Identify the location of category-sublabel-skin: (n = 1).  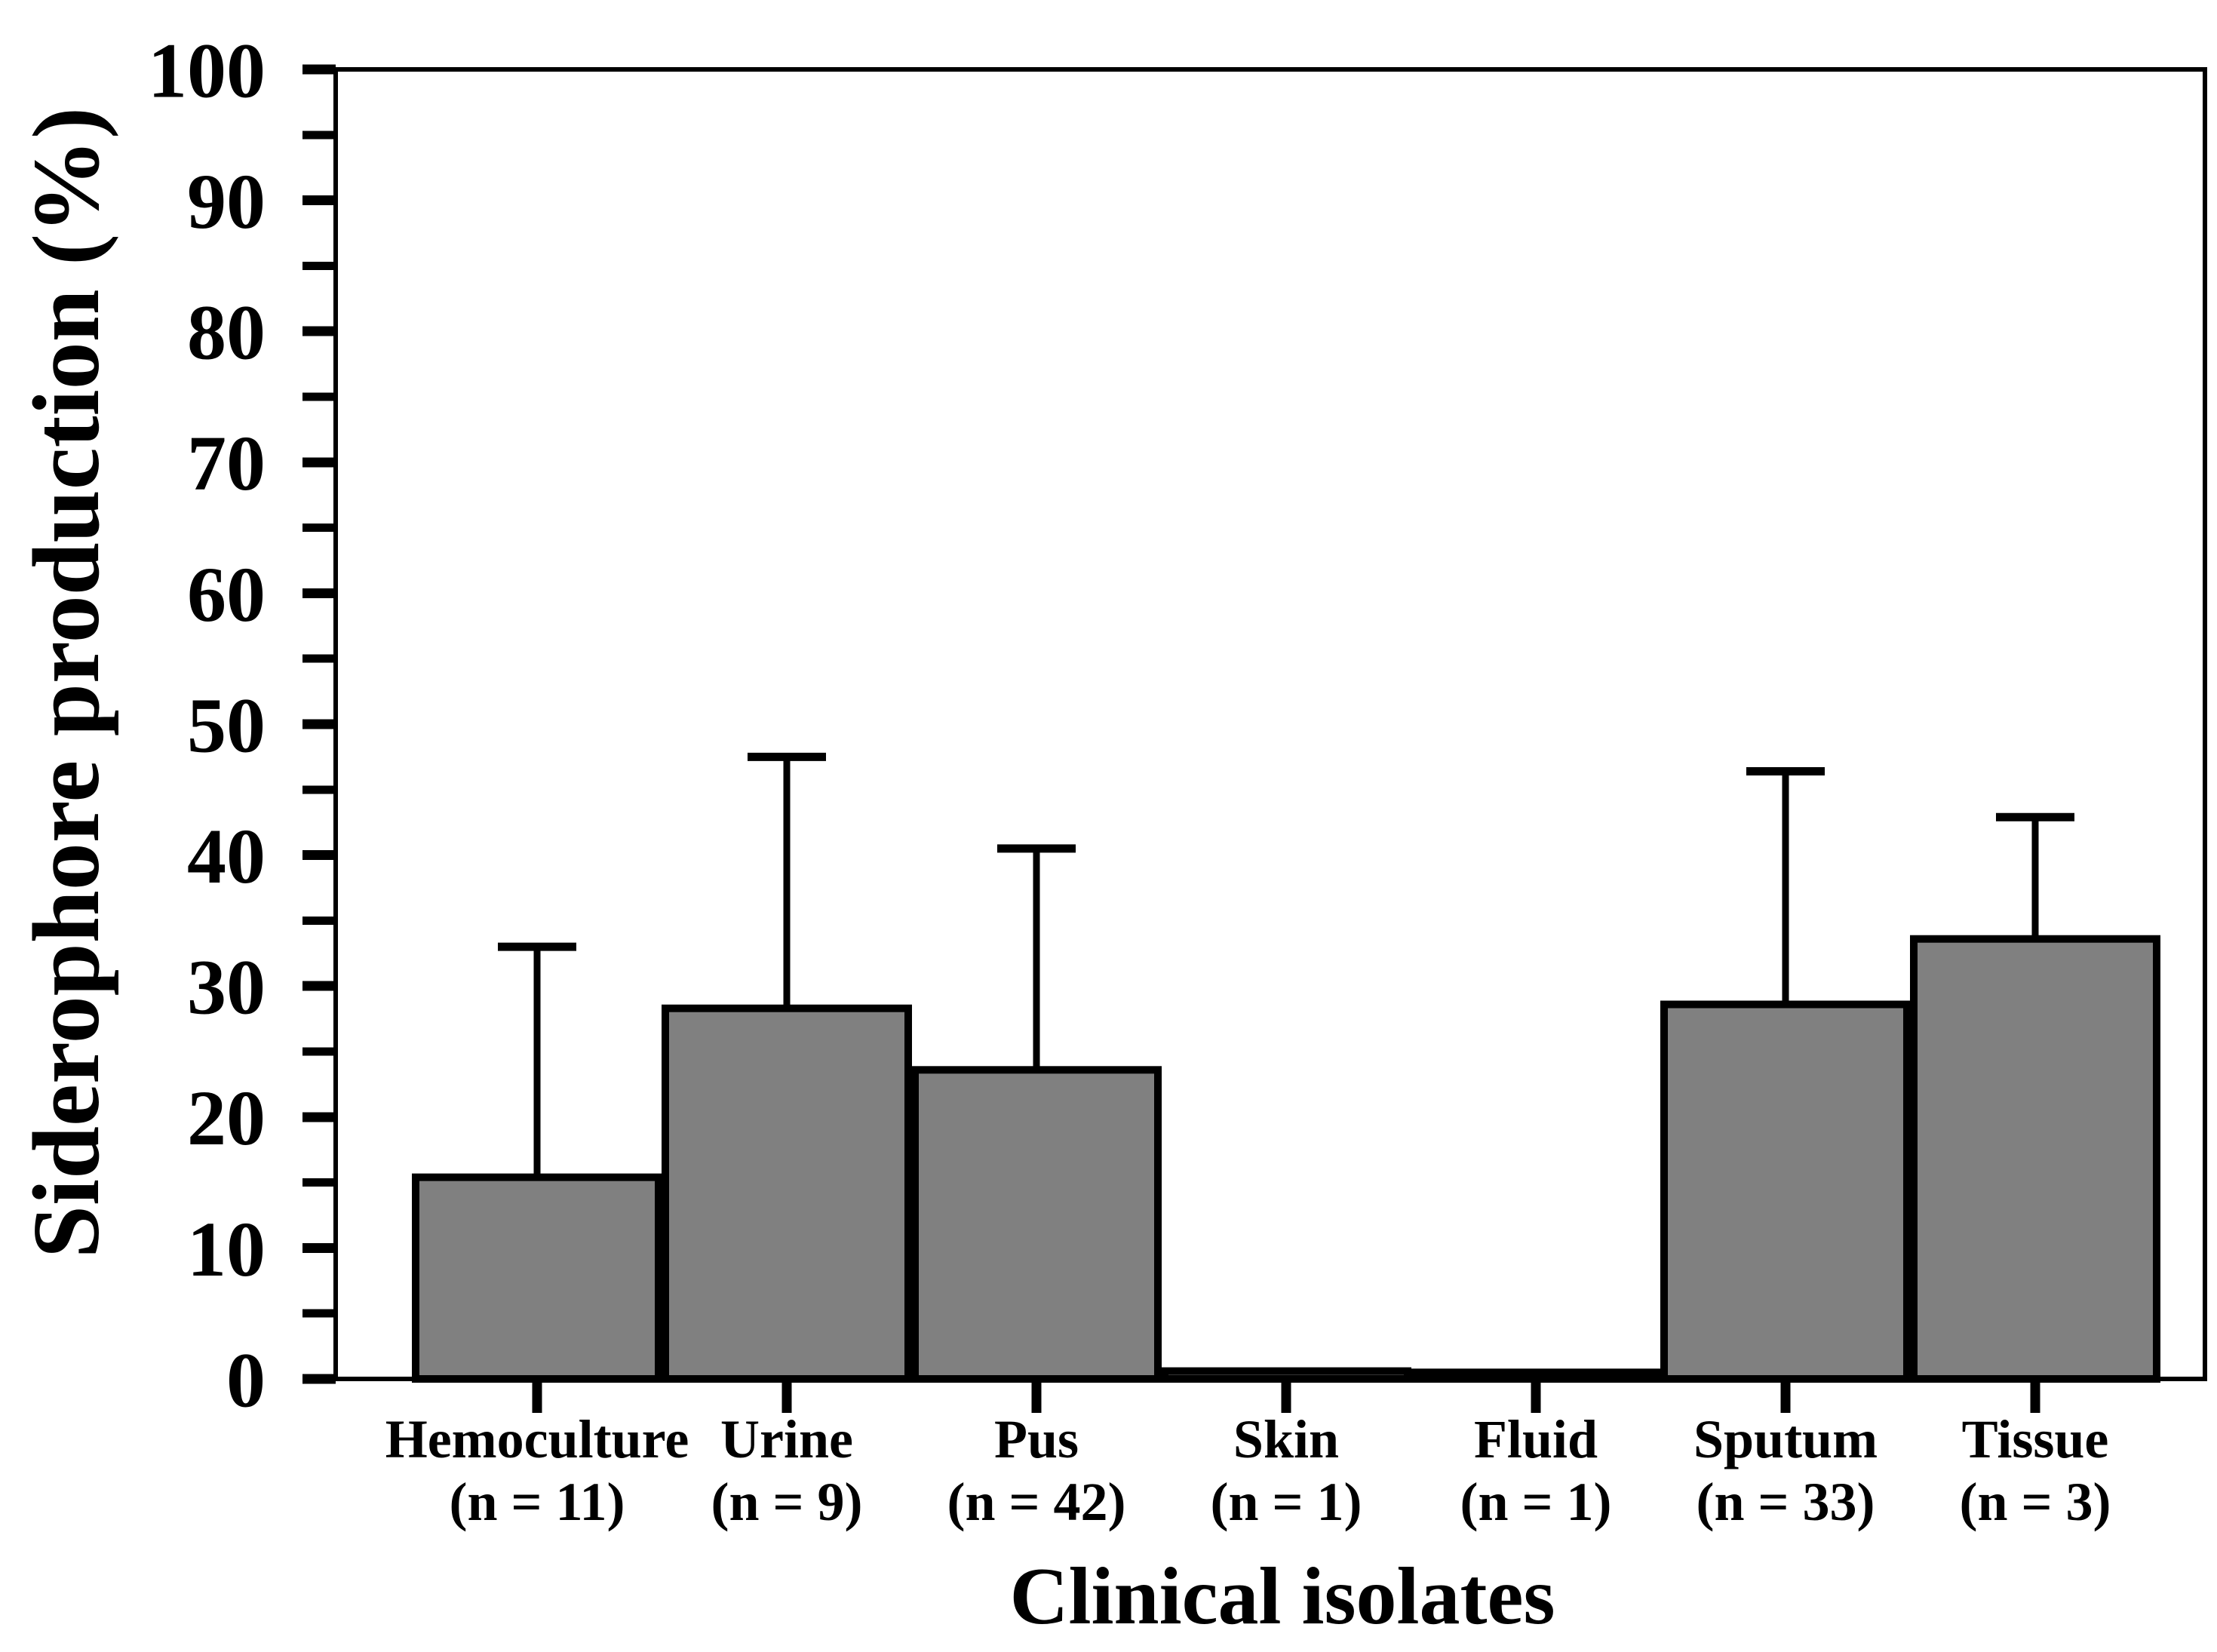
(1286, 1502).